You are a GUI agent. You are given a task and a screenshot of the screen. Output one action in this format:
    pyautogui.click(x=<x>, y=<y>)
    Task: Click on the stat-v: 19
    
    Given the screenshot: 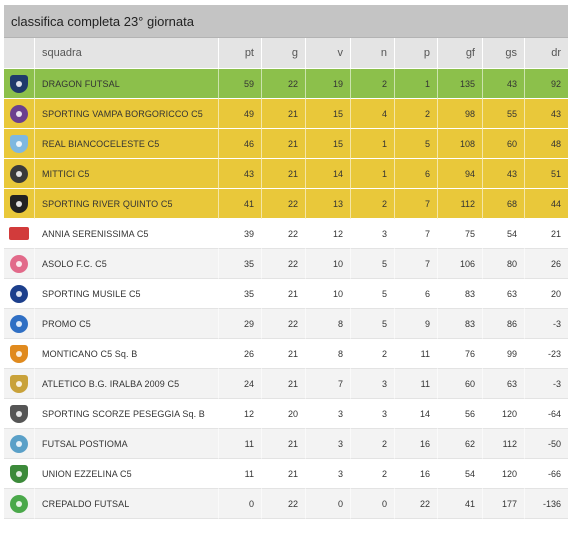 What is the action you would take?
    pyautogui.click(x=327, y=84)
    